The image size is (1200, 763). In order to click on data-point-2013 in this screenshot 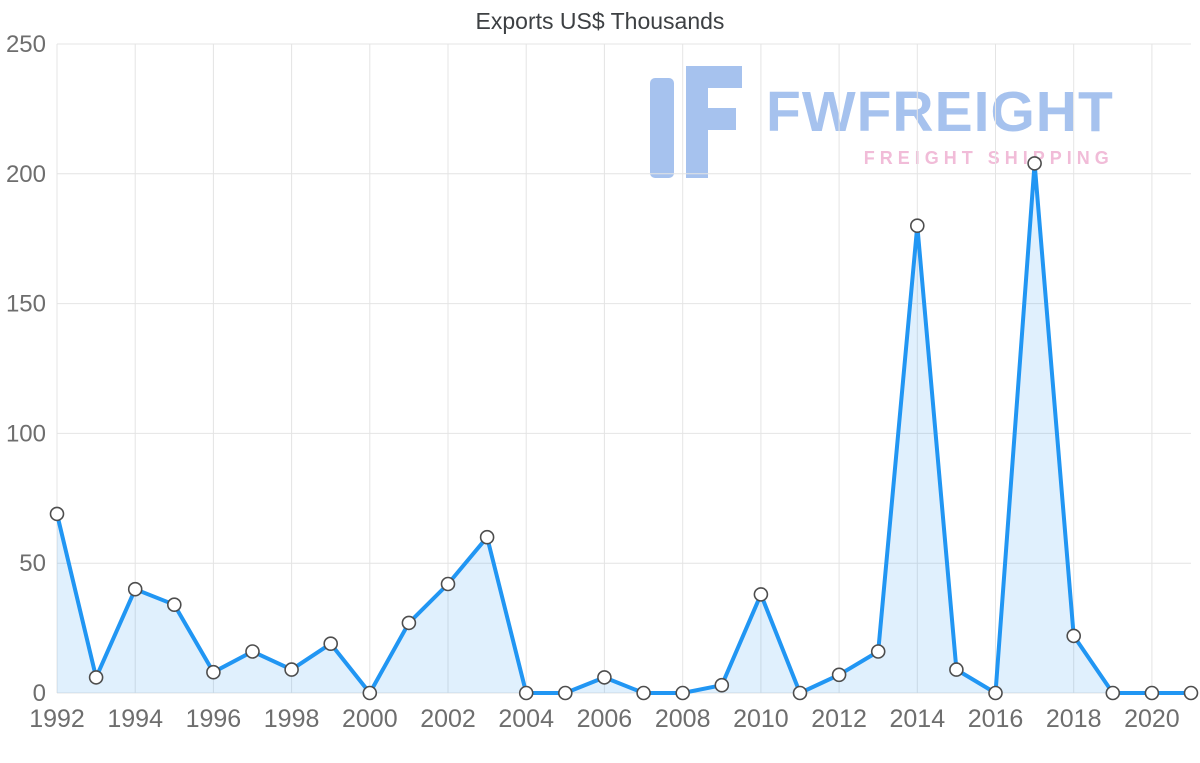, I will do `click(878, 651)`.